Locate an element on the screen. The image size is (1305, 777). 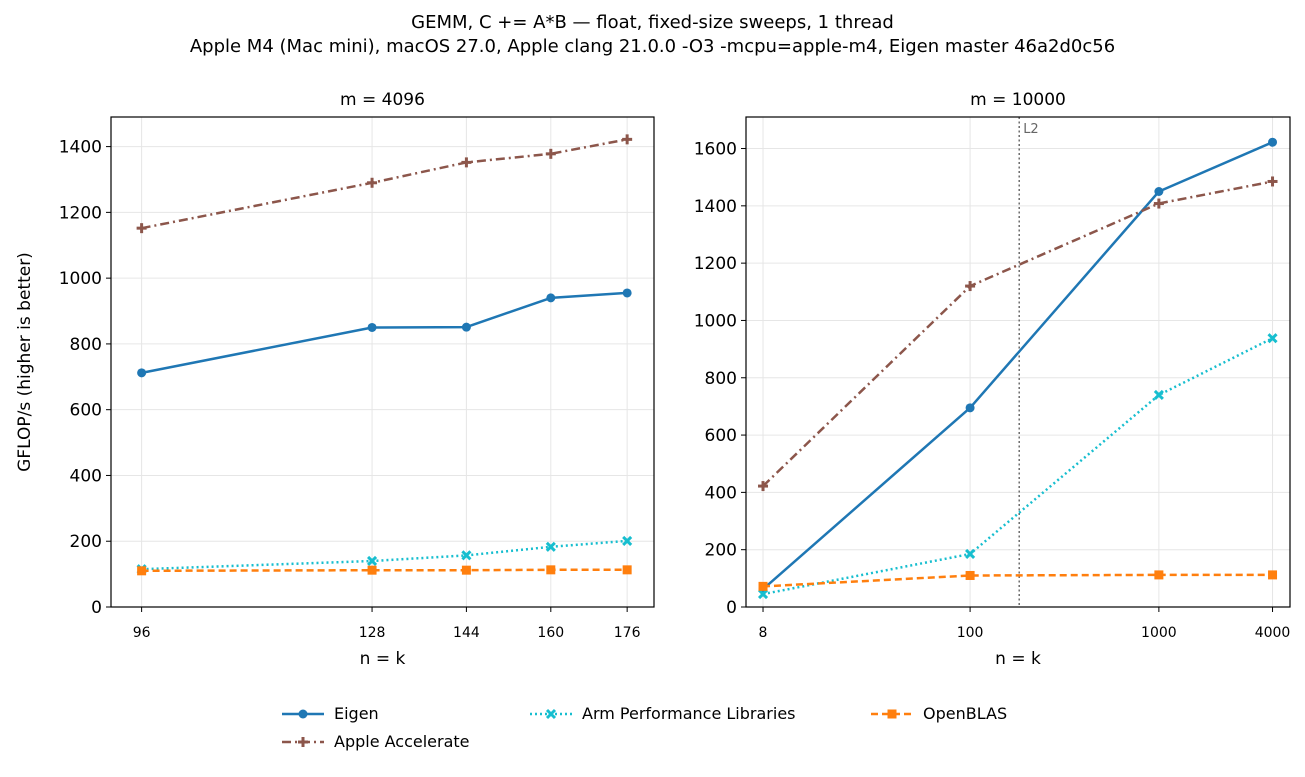
panel2-point-armpl-2-b is located at coordinates (1158, 395).